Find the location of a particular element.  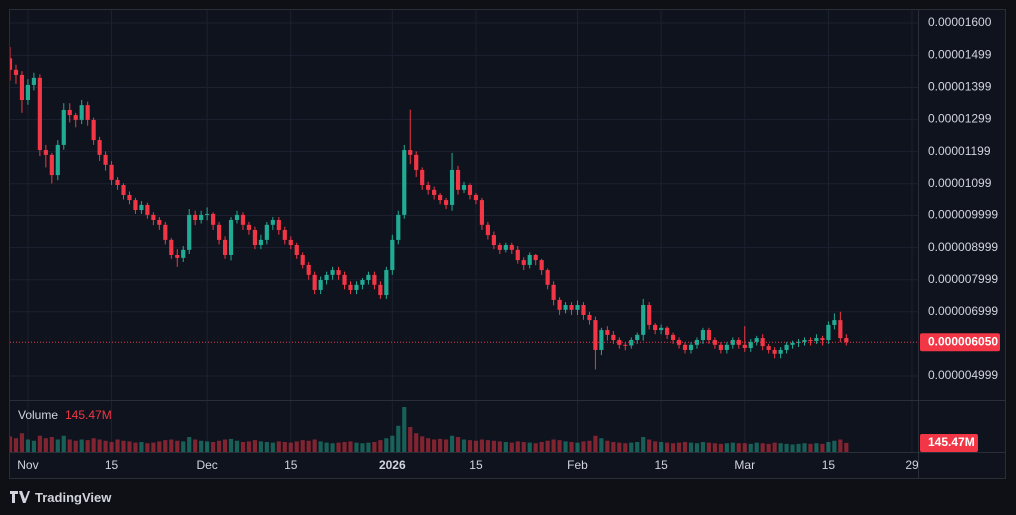

last-volume-badge is located at coordinates (949, 443).